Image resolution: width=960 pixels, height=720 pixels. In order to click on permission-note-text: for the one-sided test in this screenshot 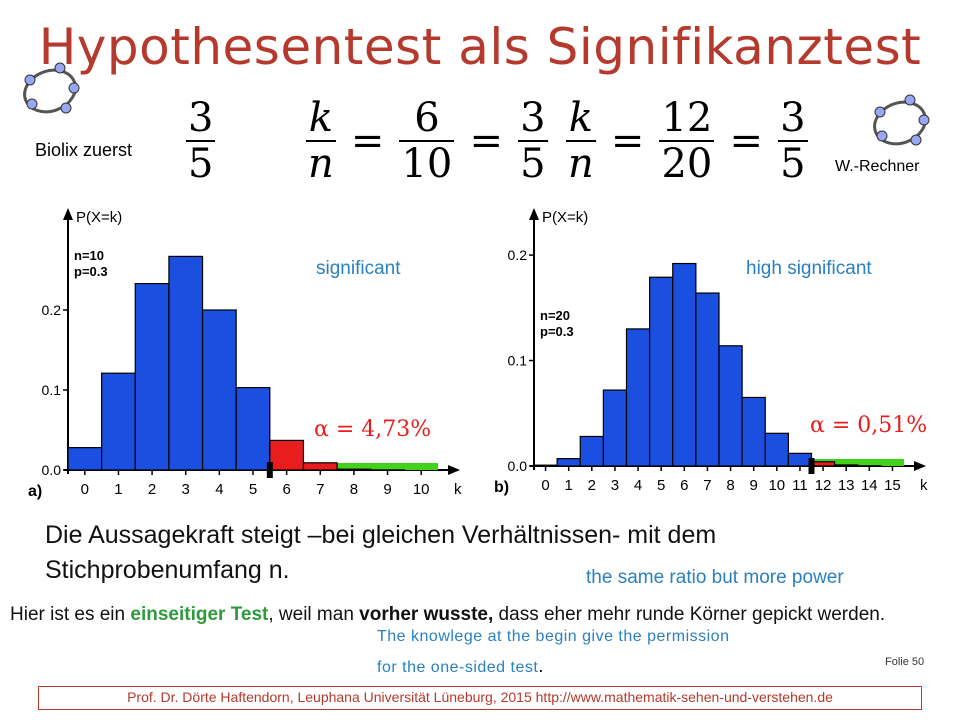, I will do `click(458, 667)`.